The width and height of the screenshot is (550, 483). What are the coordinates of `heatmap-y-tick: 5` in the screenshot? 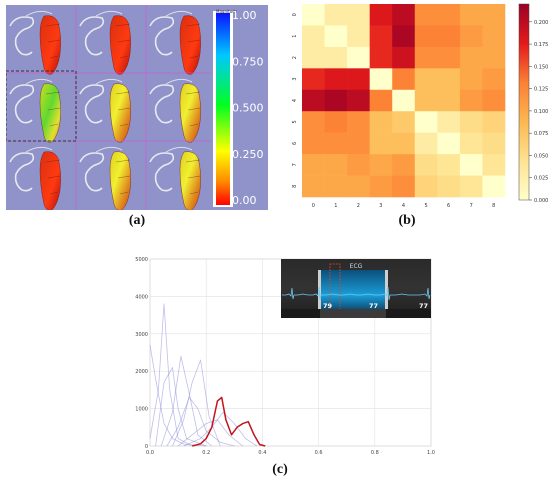 It's located at (295, 121).